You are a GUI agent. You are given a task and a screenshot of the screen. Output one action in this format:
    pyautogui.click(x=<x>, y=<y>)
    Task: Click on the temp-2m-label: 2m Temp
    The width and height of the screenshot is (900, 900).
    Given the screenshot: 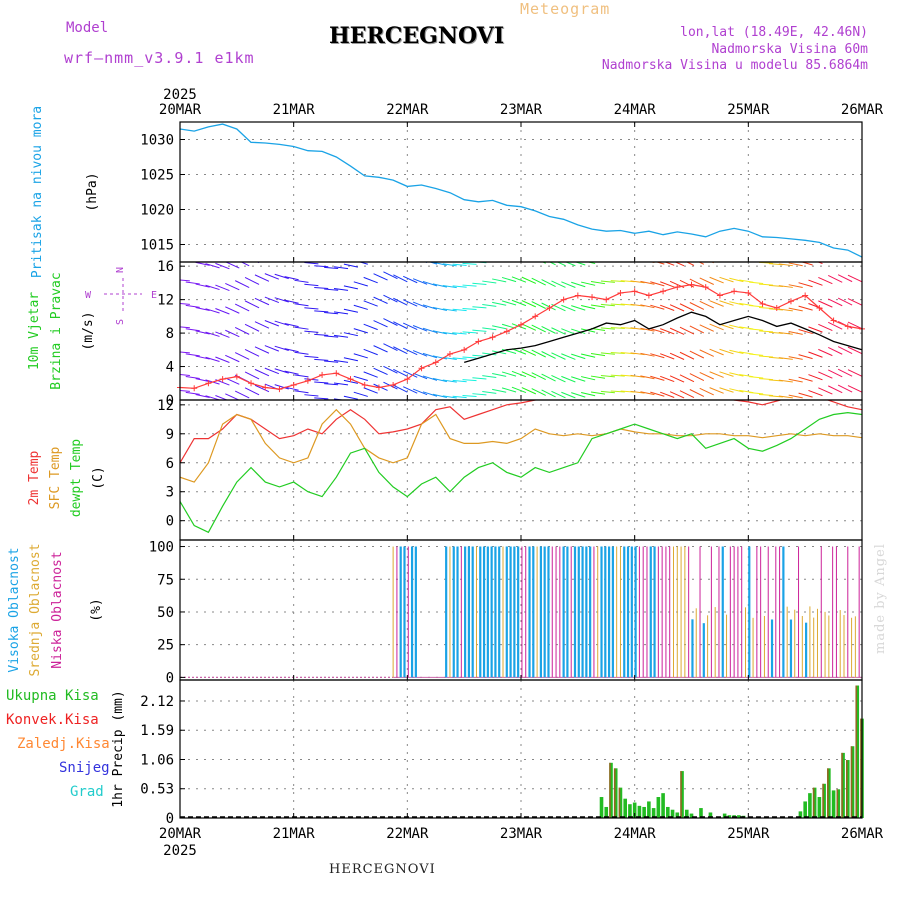 What is the action you would take?
    pyautogui.click(x=34, y=477)
    